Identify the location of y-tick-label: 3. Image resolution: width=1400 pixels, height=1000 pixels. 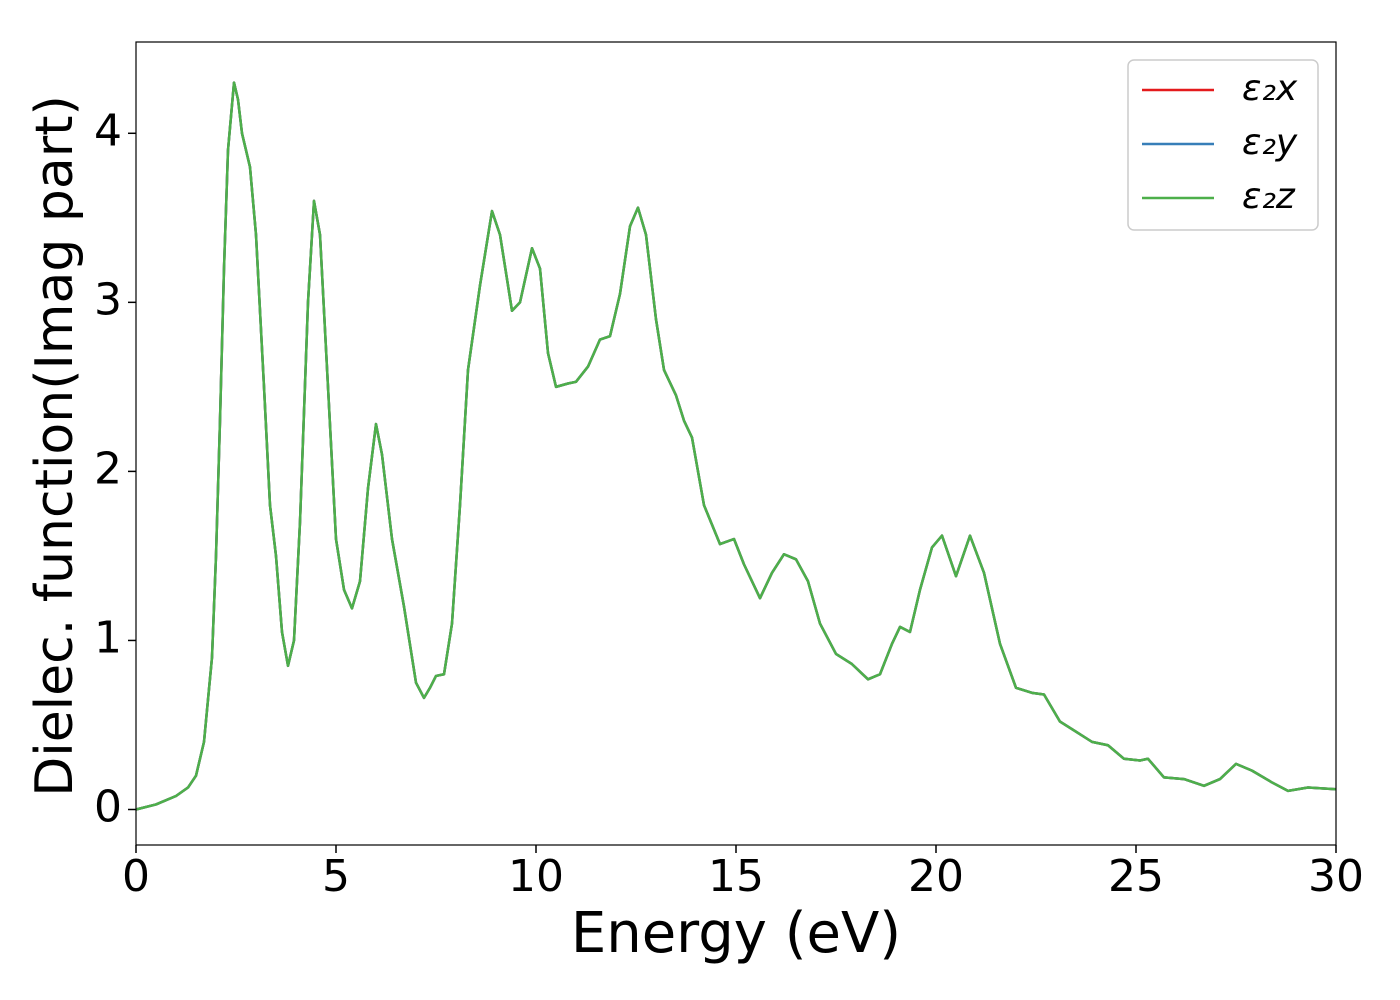
(108, 299).